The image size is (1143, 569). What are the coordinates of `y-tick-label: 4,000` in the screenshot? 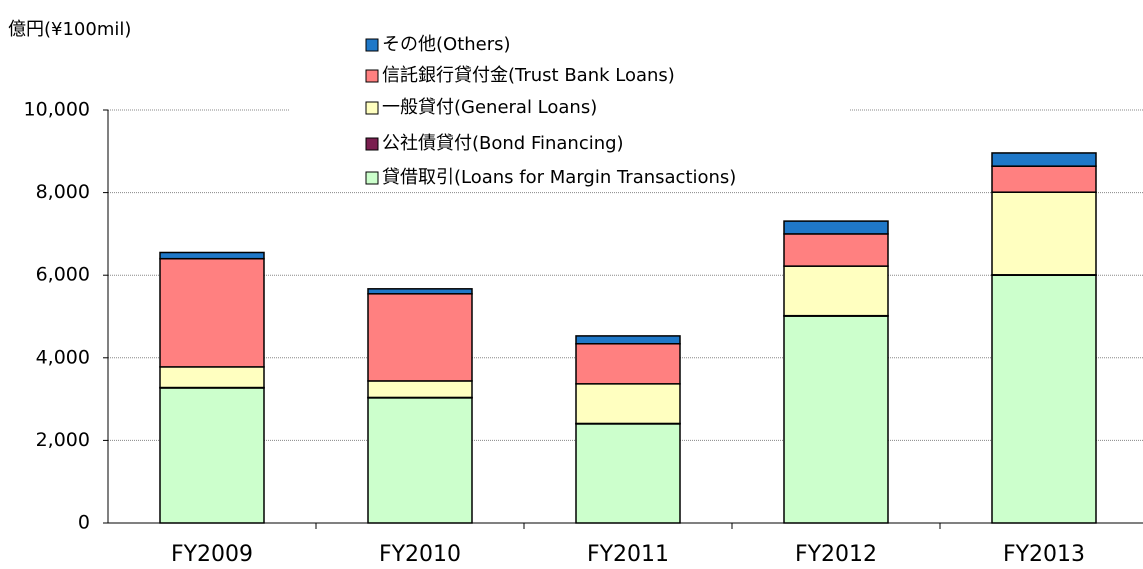 It's located at (63, 357).